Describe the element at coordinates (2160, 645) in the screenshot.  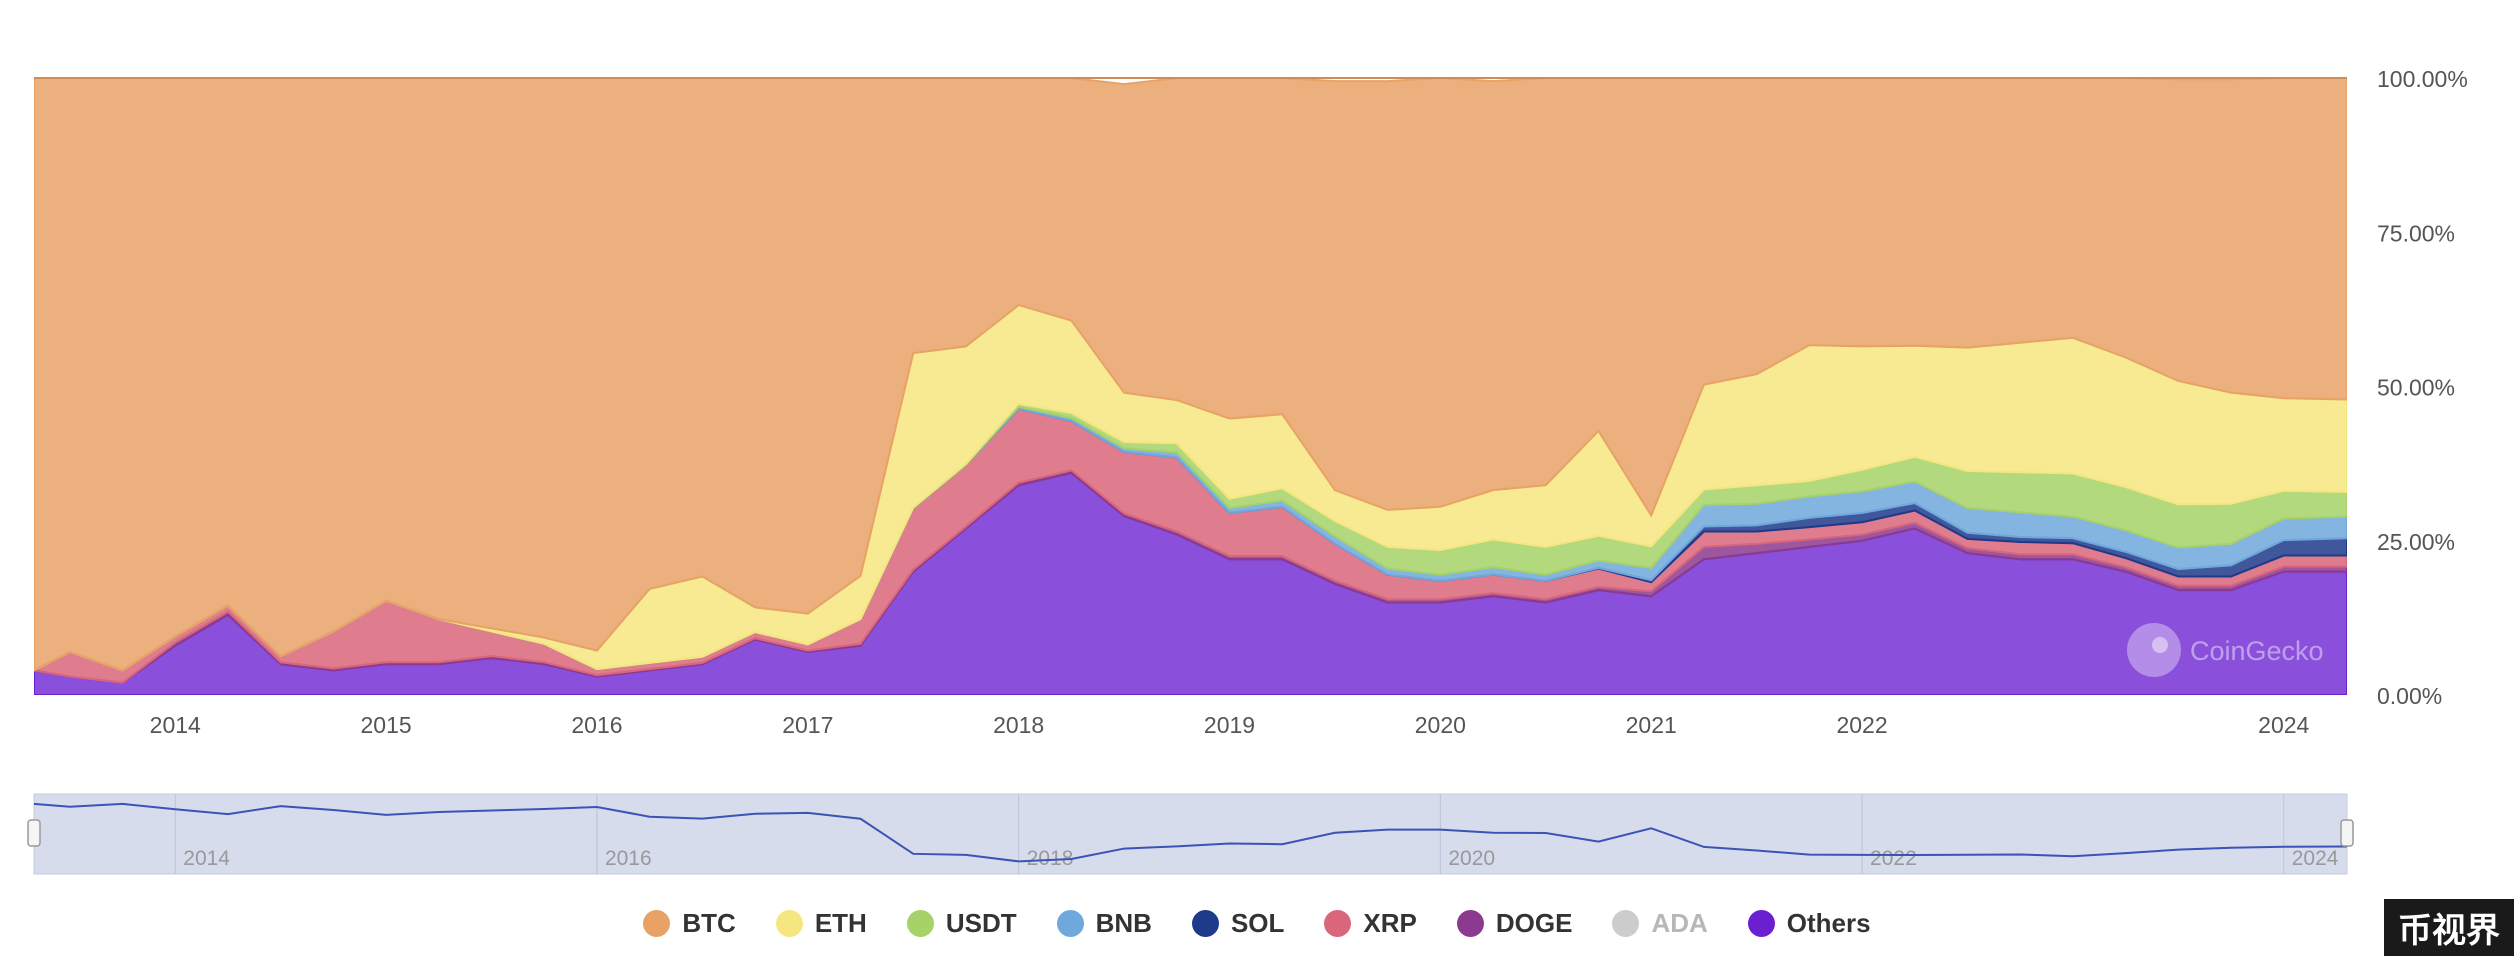
I see `coingecko-logo-eye-icon` at that location.